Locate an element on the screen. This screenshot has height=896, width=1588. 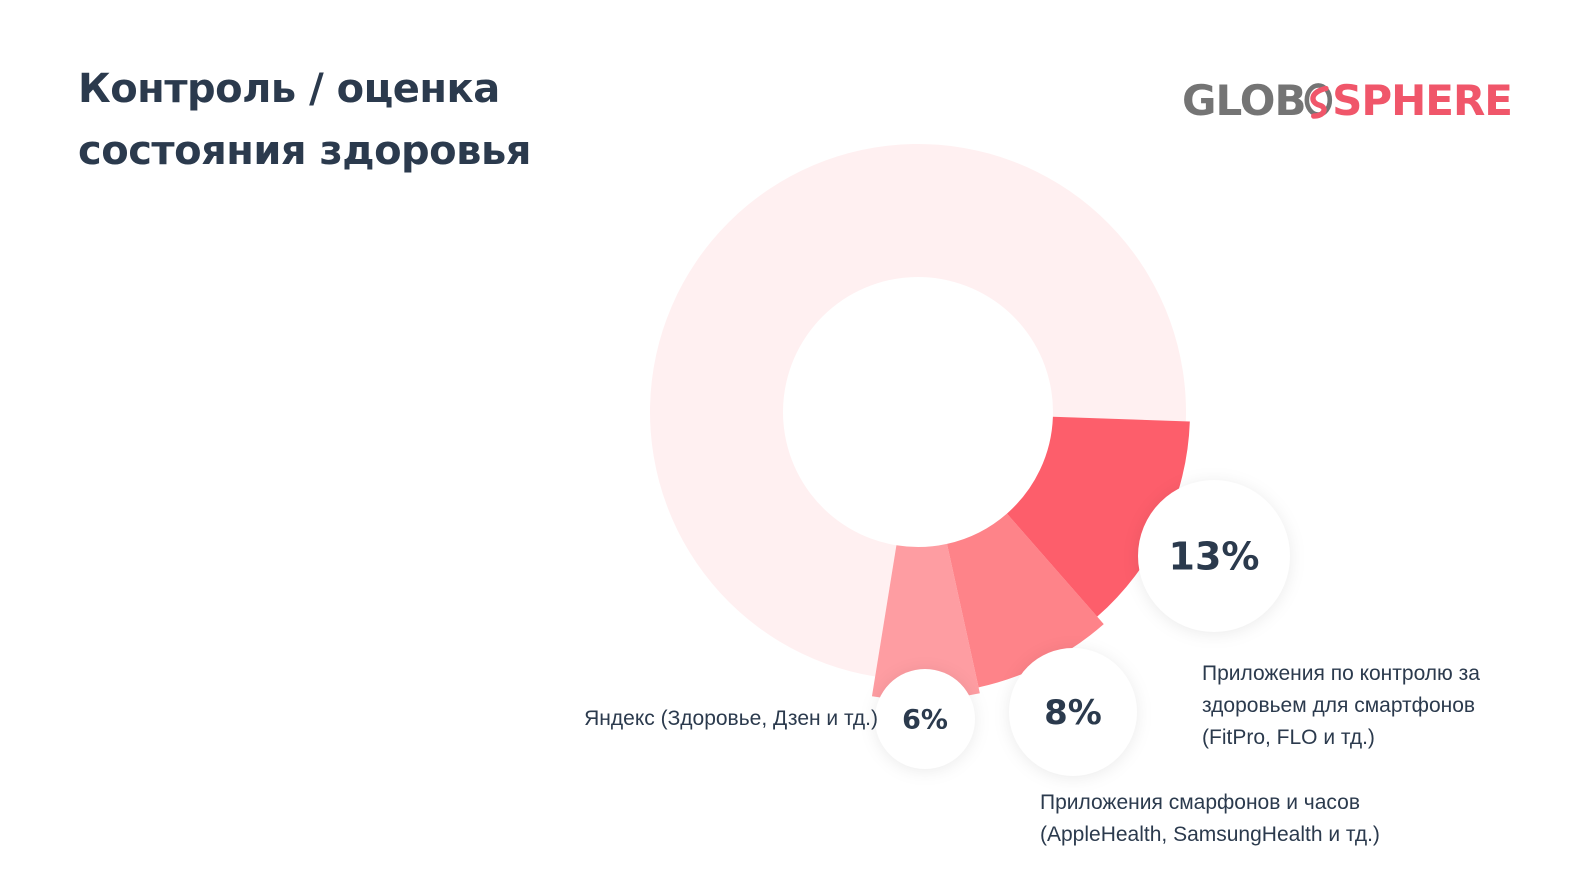
slice-health-apps-value: 13% is located at coordinates (1214, 557).